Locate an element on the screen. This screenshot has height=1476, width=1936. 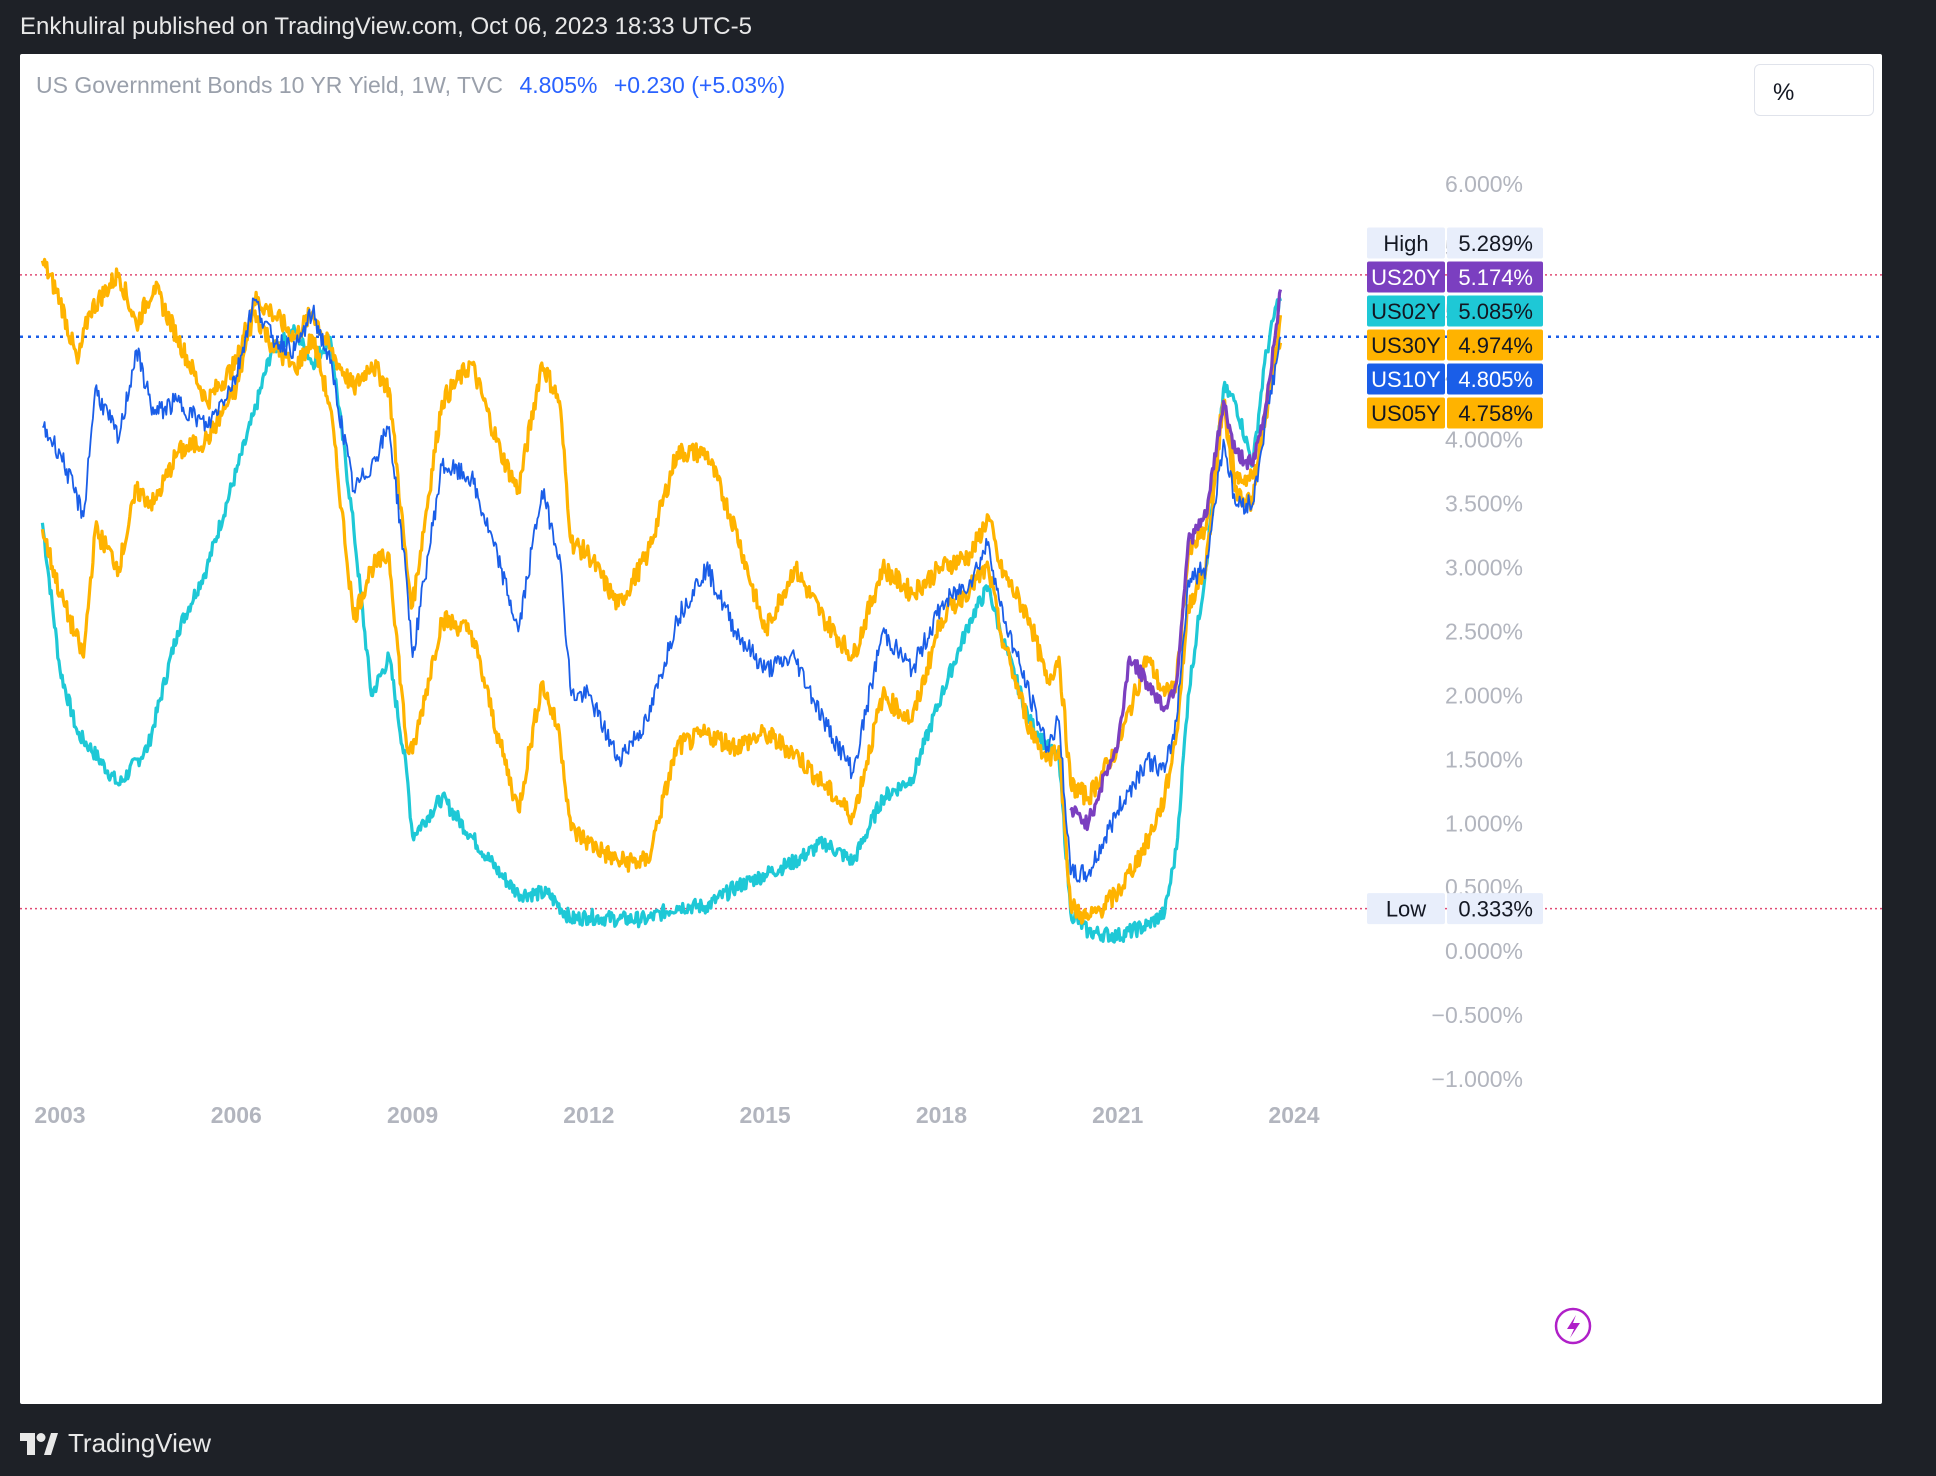
badge-value: 5.174% is located at coordinates (1495, 277).